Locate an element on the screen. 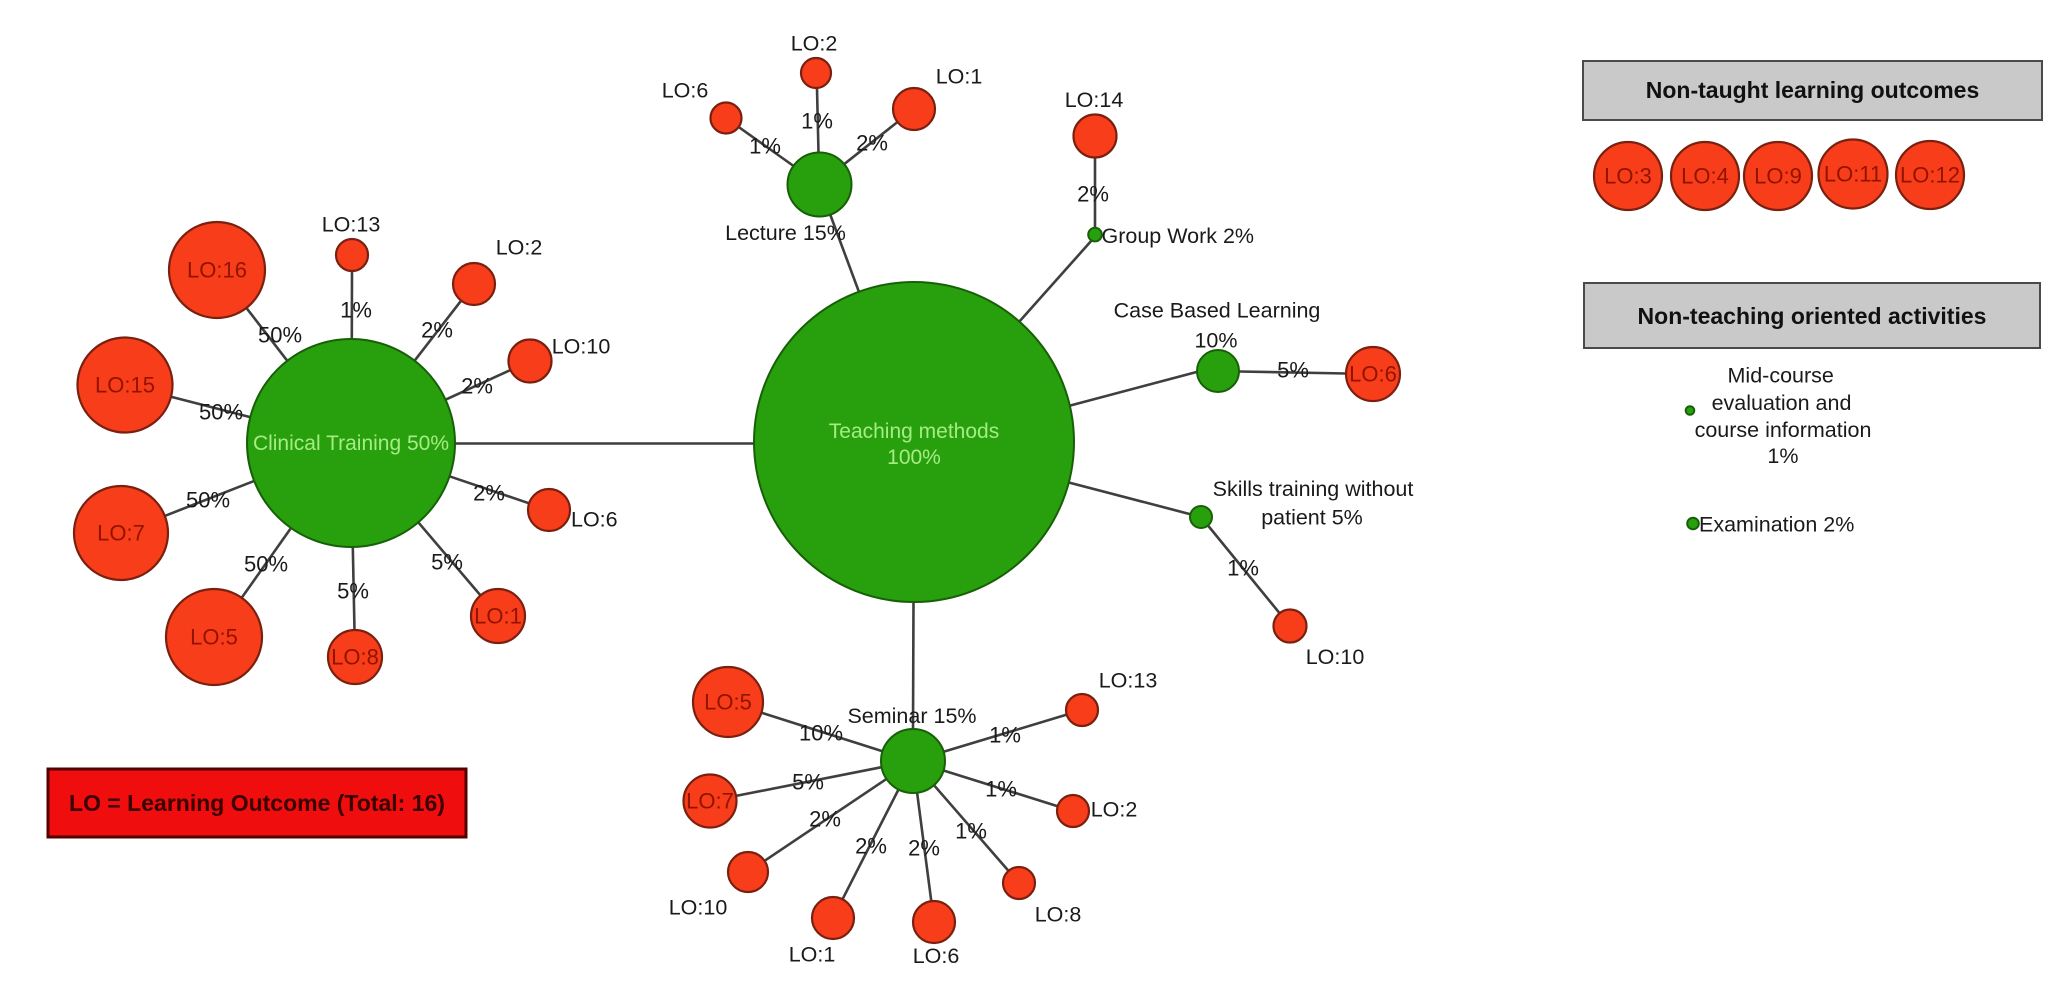 This screenshot has height=1001, width=2059. svg-text: LO:16 is located at coordinates (217, 270).